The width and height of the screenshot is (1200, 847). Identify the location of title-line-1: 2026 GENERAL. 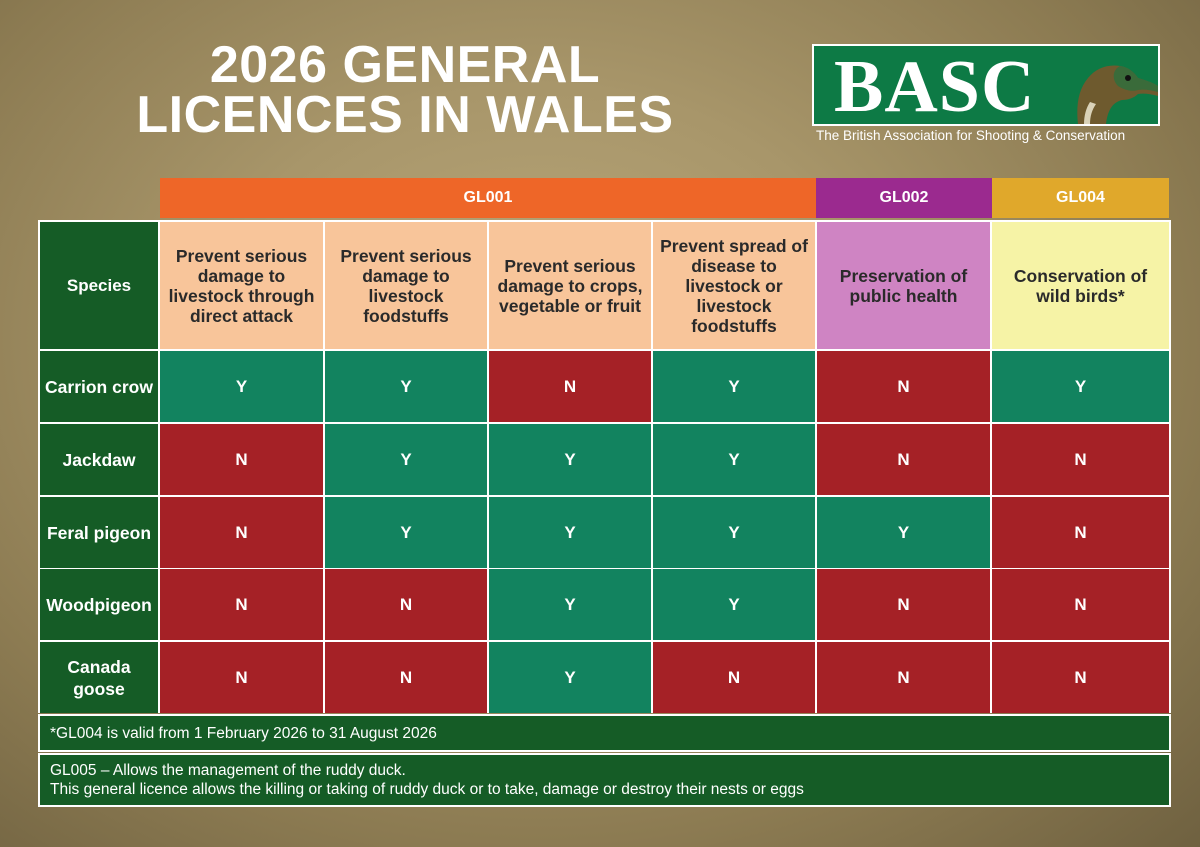
(405, 65).